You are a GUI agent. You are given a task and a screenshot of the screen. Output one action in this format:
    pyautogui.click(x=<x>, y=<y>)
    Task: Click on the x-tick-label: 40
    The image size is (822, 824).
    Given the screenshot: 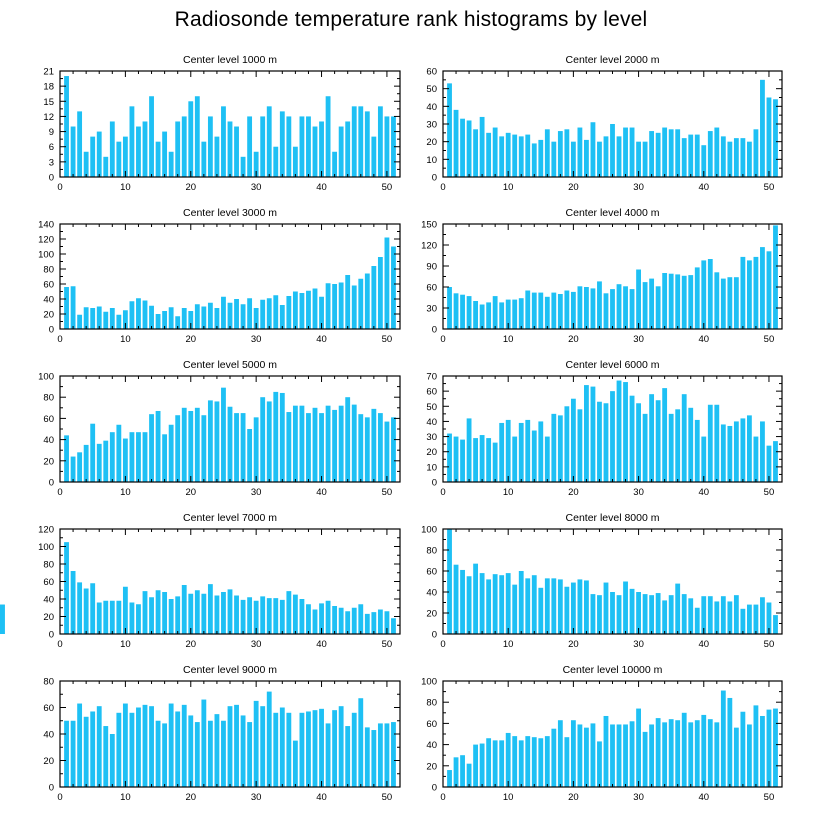 What is the action you would take?
    pyautogui.click(x=321, y=644)
    